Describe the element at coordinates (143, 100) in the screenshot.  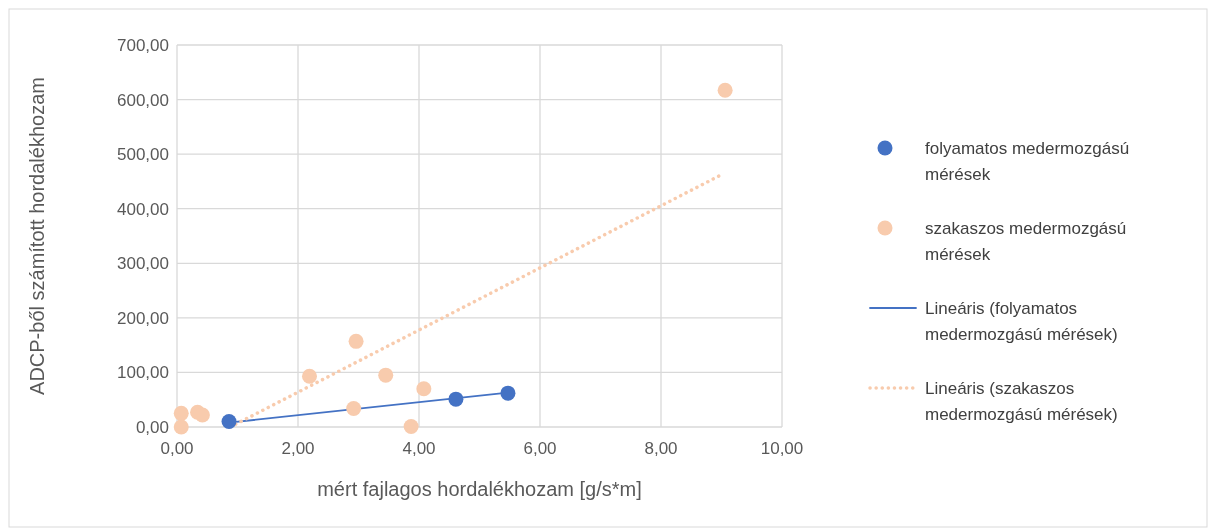
I see `y-tick-label: 600,00` at that location.